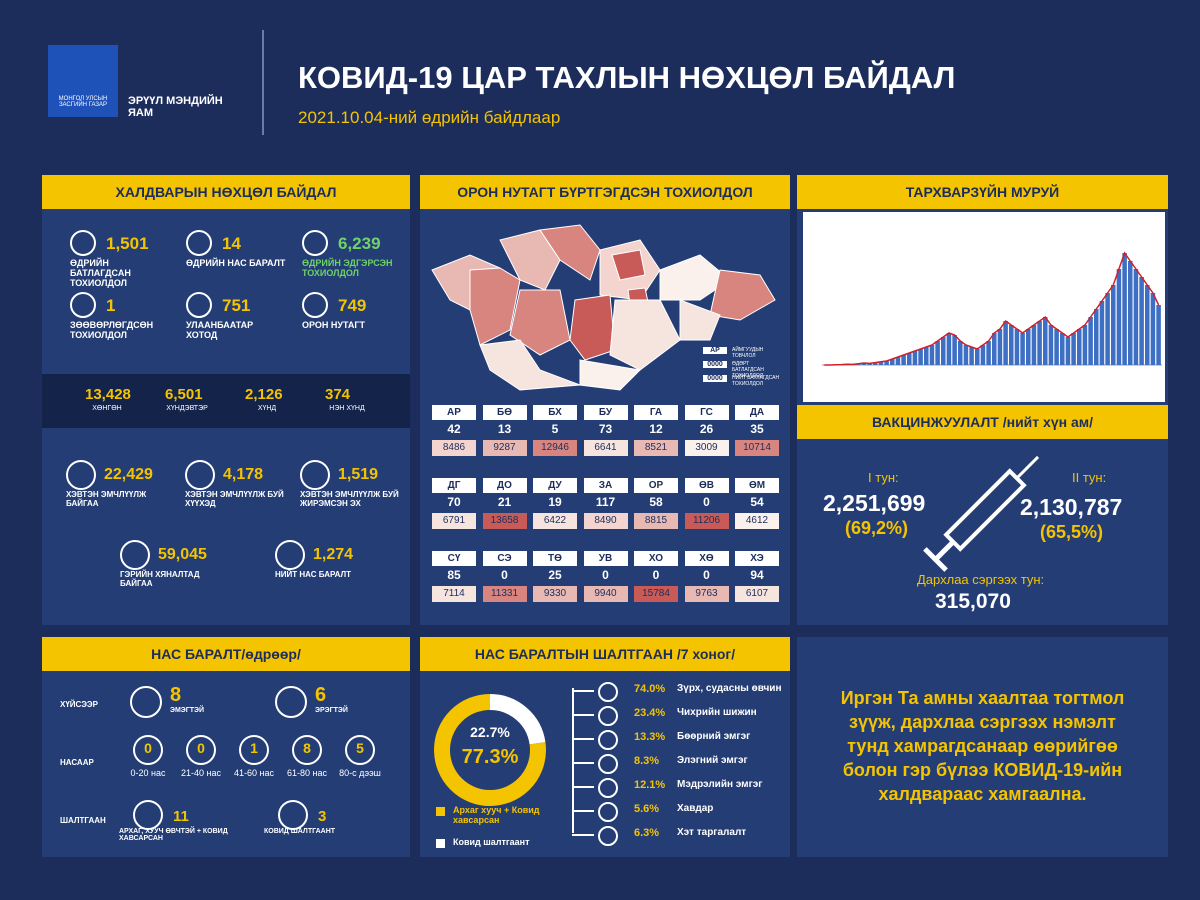 This screenshot has width=1200, height=900. I want to click on age-label: 0-20 нас, so click(148, 773).